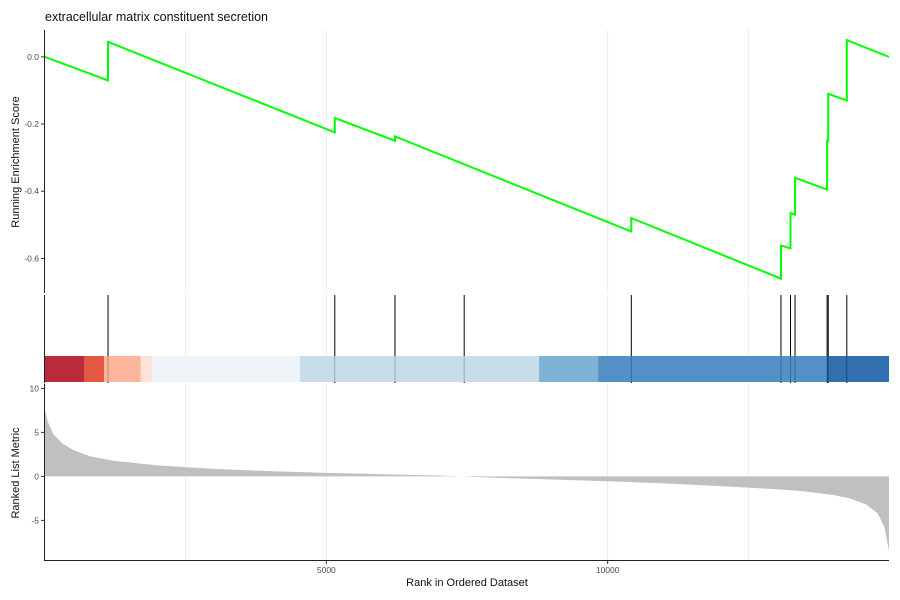 The image size is (900, 600). I want to click on hits-gridlines, so click(467, 325).